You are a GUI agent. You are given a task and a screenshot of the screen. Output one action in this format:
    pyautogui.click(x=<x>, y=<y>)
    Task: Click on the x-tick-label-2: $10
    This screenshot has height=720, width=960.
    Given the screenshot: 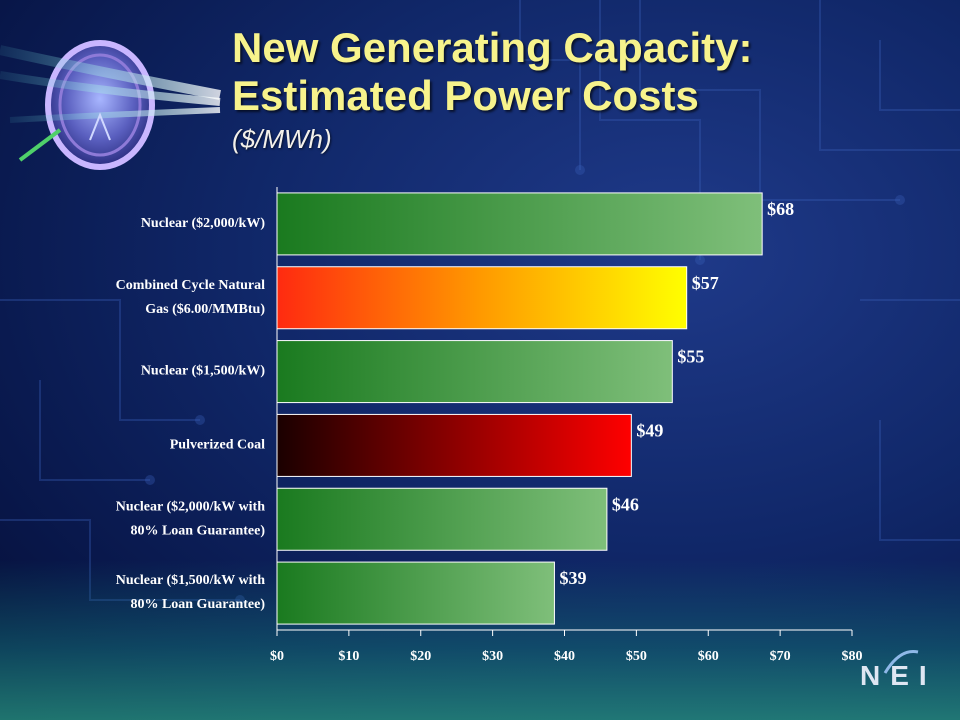 What is the action you would take?
    pyautogui.click(x=348, y=656)
    